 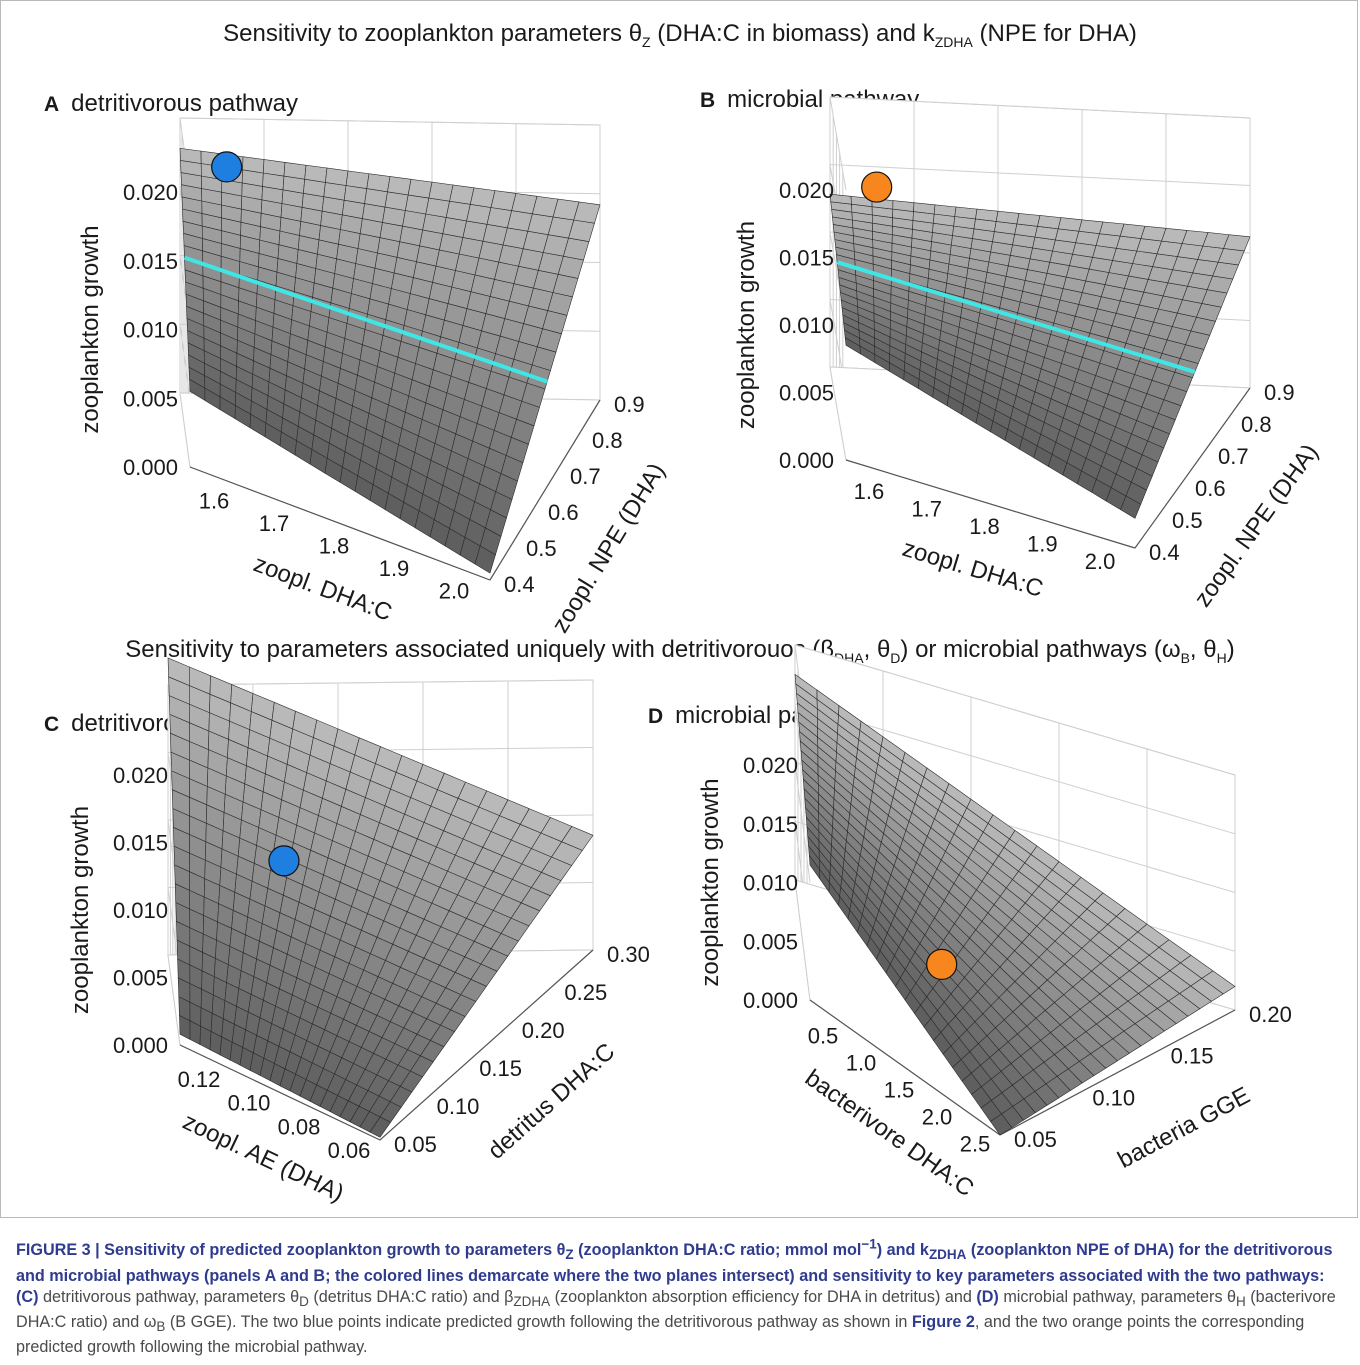 What do you see at coordinates (899, 1090) in the screenshot?
I see `x-tick-label: 1.5` at bounding box center [899, 1090].